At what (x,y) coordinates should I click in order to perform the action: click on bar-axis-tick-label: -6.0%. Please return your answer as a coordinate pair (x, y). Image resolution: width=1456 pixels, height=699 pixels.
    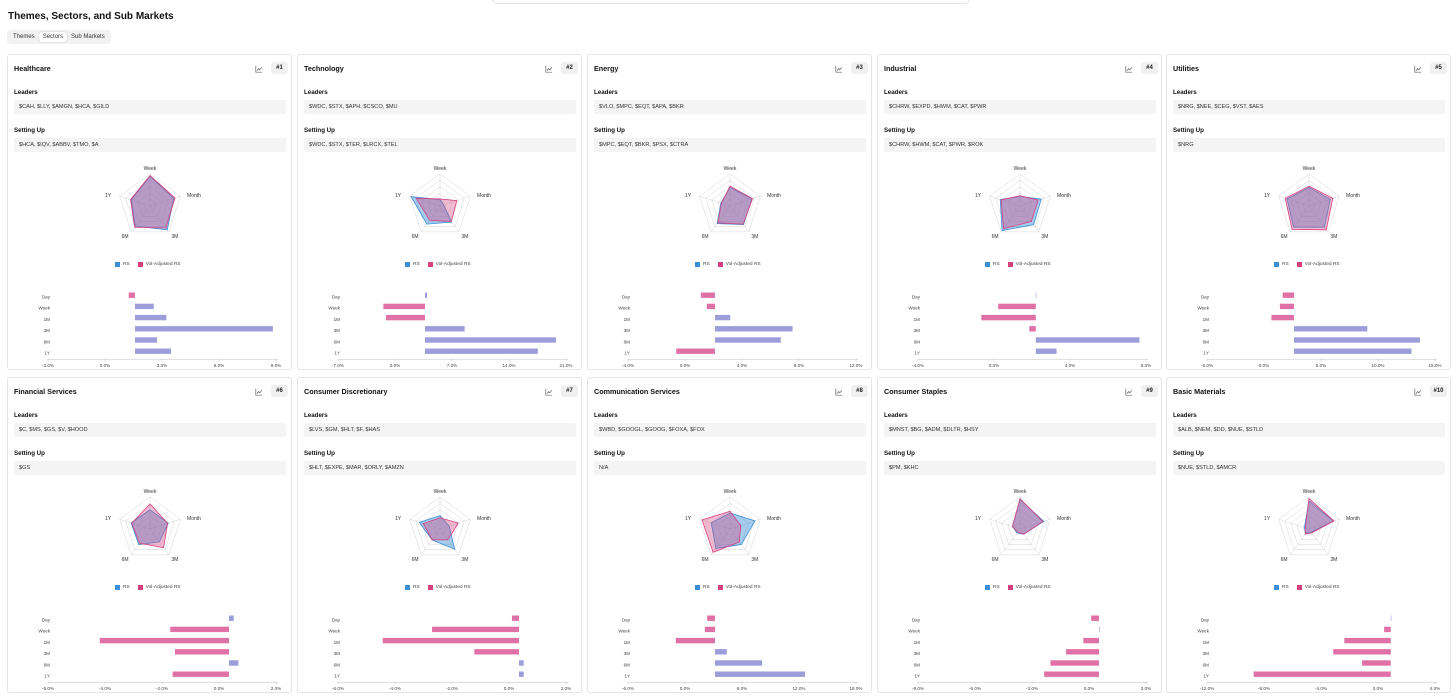
    Looking at the image, I should click on (338, 688).